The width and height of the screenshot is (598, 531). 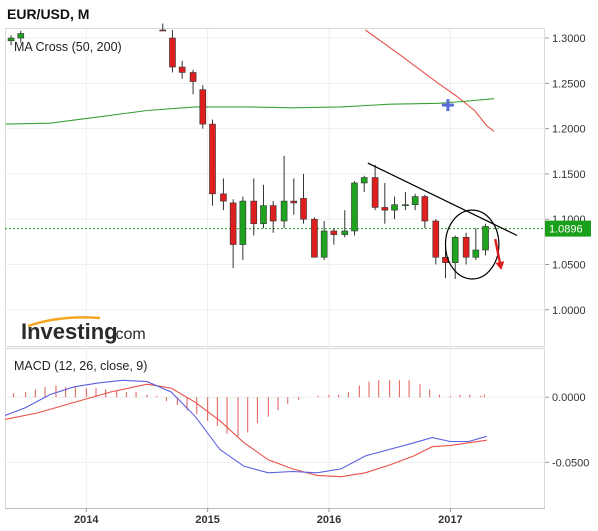 What do you see at coordinates (570, 463) in the screenshot?
I see `macd-tick-label: -0.0500` at bounding box center [570, 463].